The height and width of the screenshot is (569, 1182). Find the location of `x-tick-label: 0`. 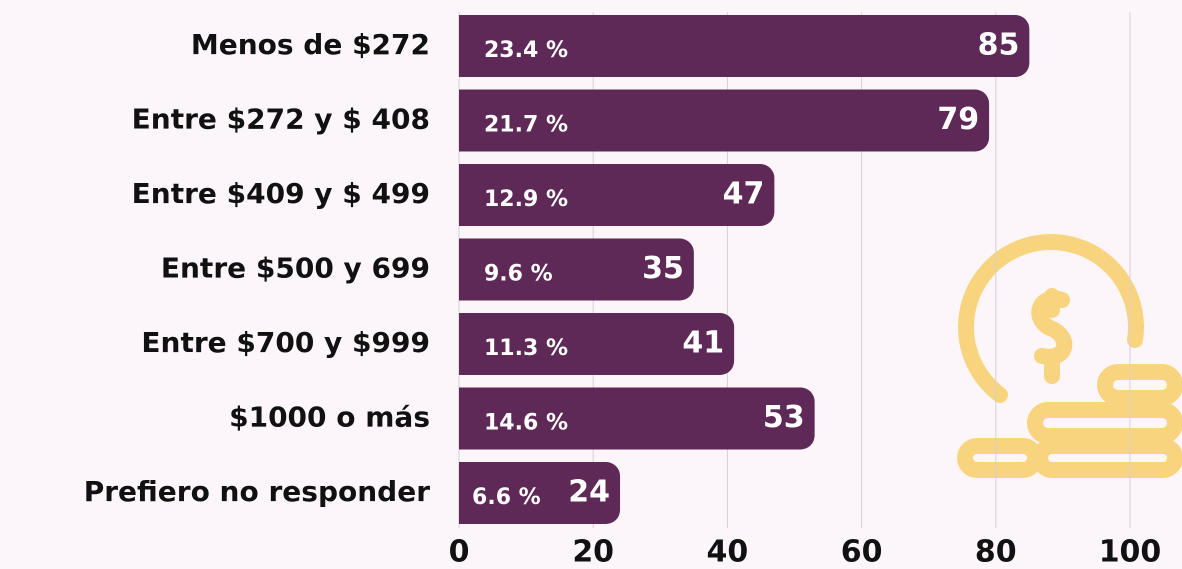

x-tick-label: 0 is located at coordinates (459, 552).